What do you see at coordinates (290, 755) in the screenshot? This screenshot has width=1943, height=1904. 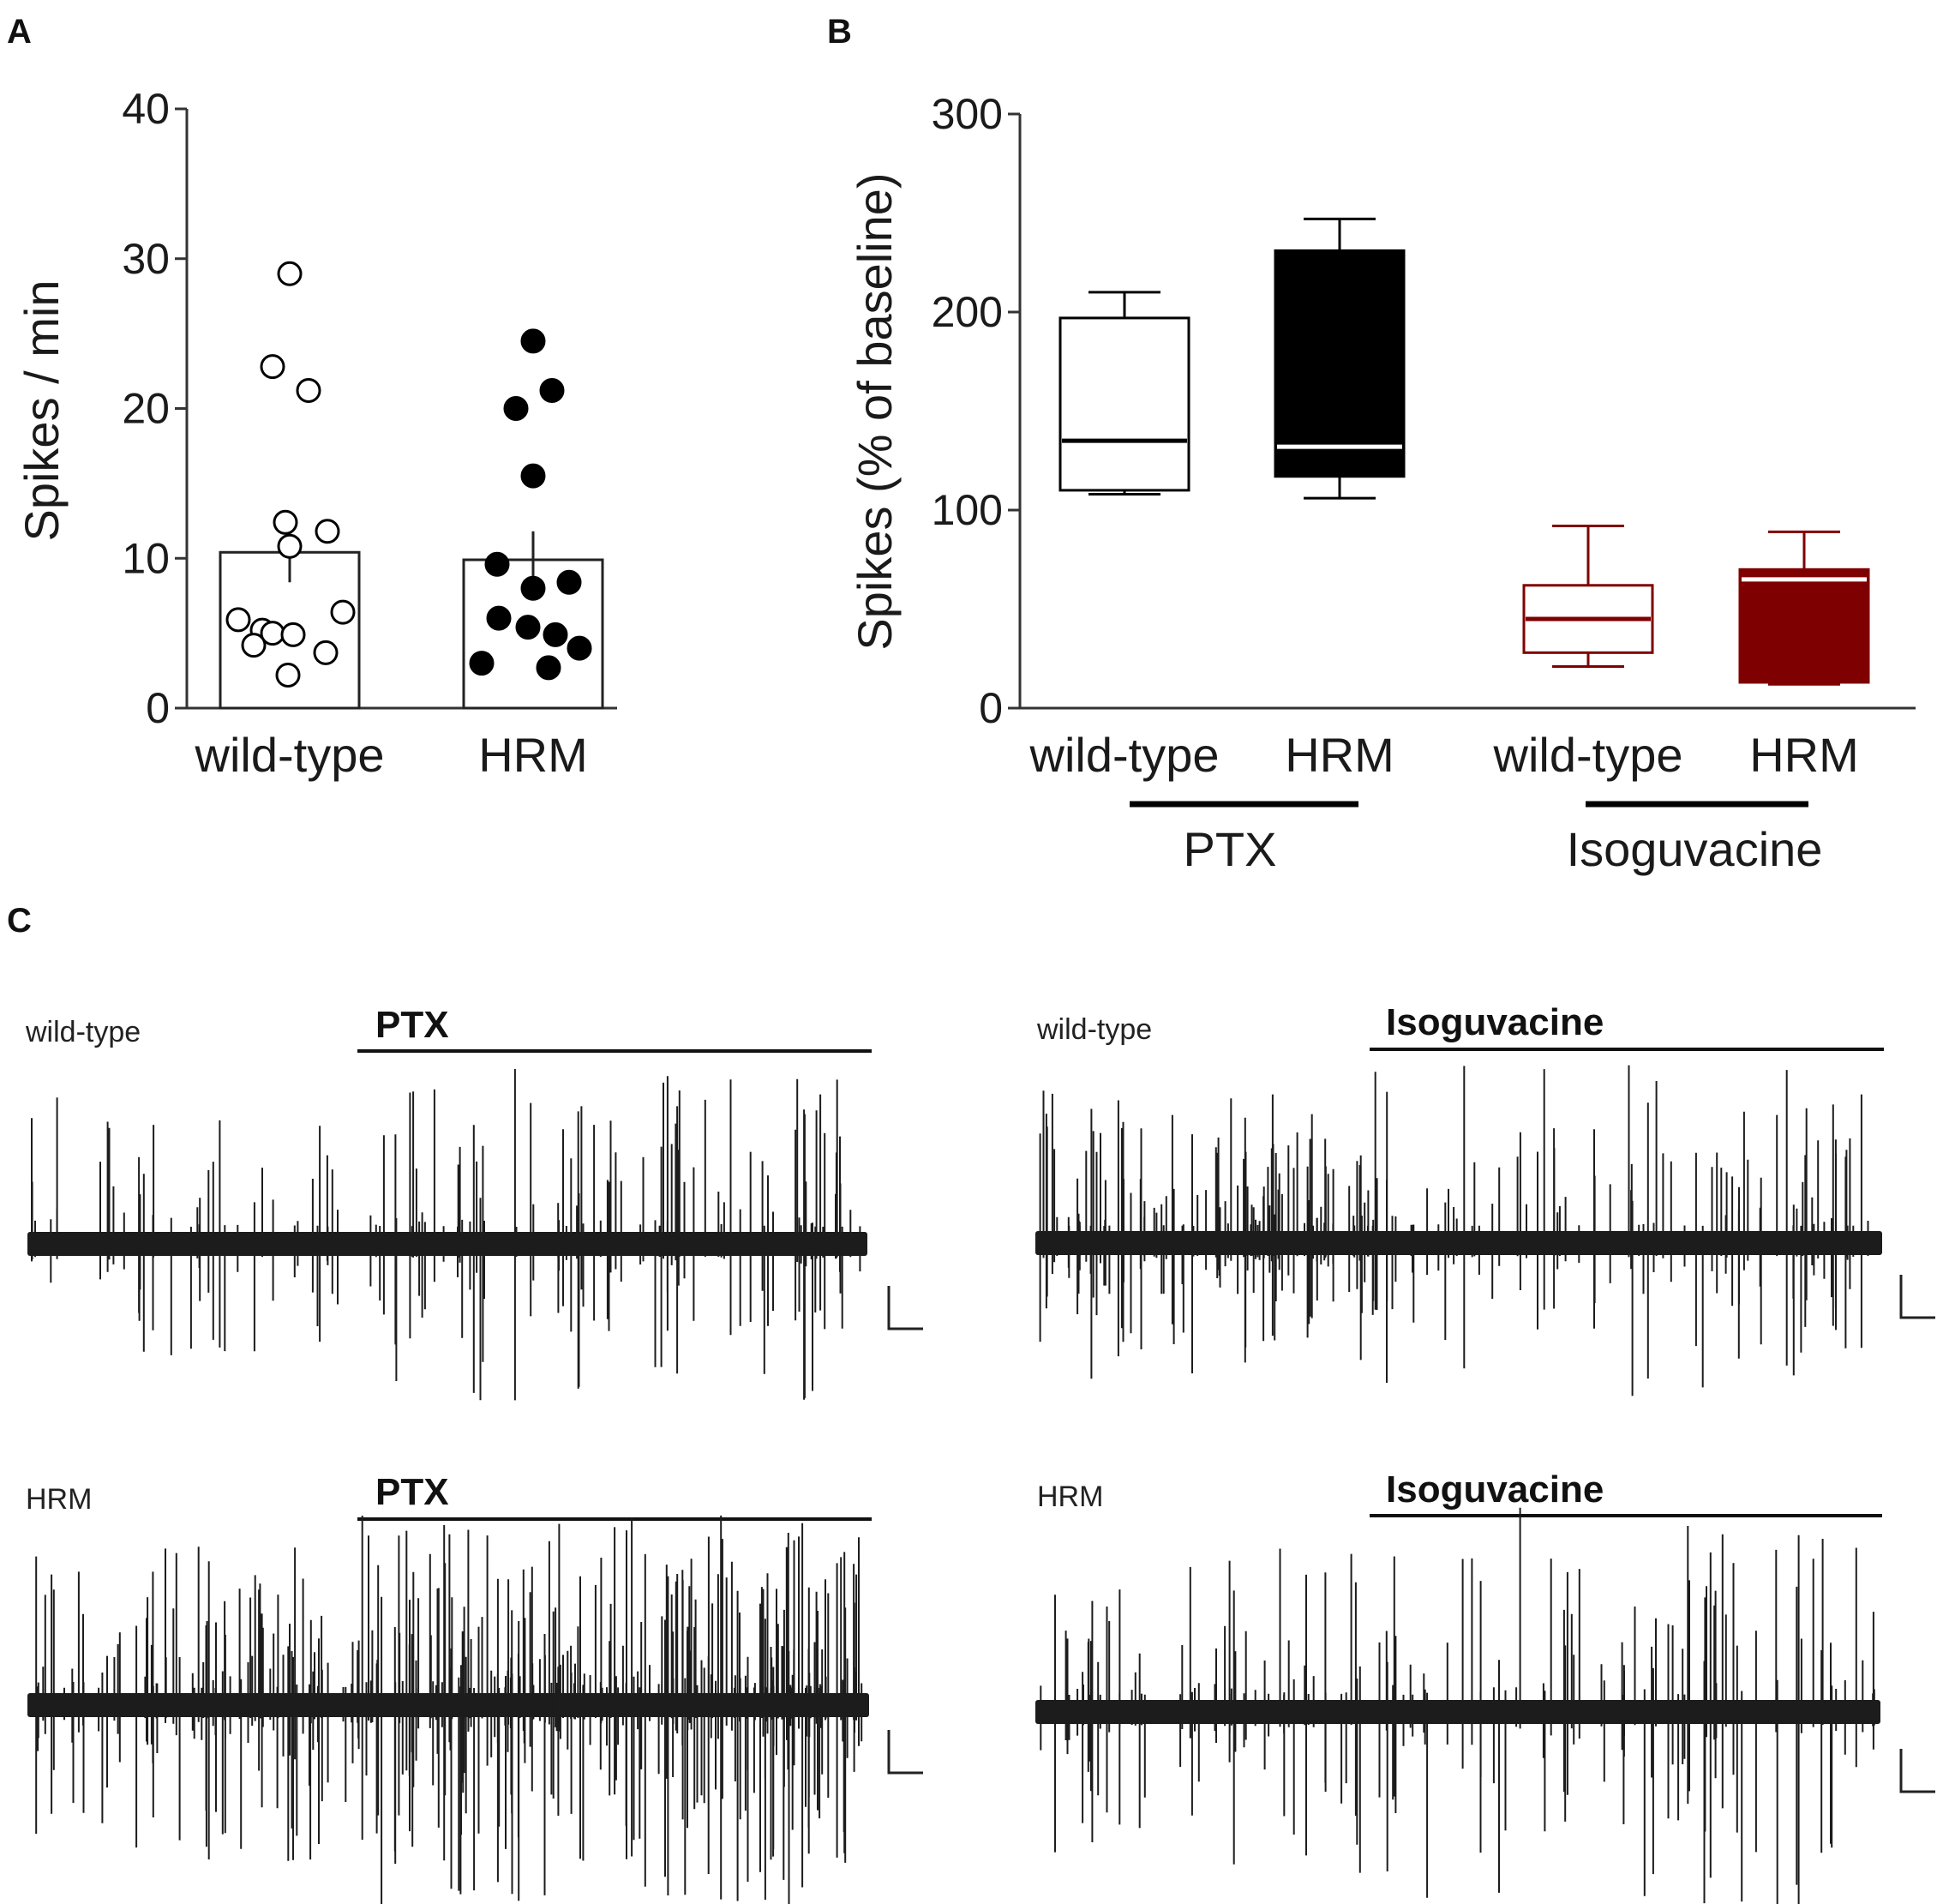 I see `chart-a-category-label: wild-type` at bounding box center [290, 755].